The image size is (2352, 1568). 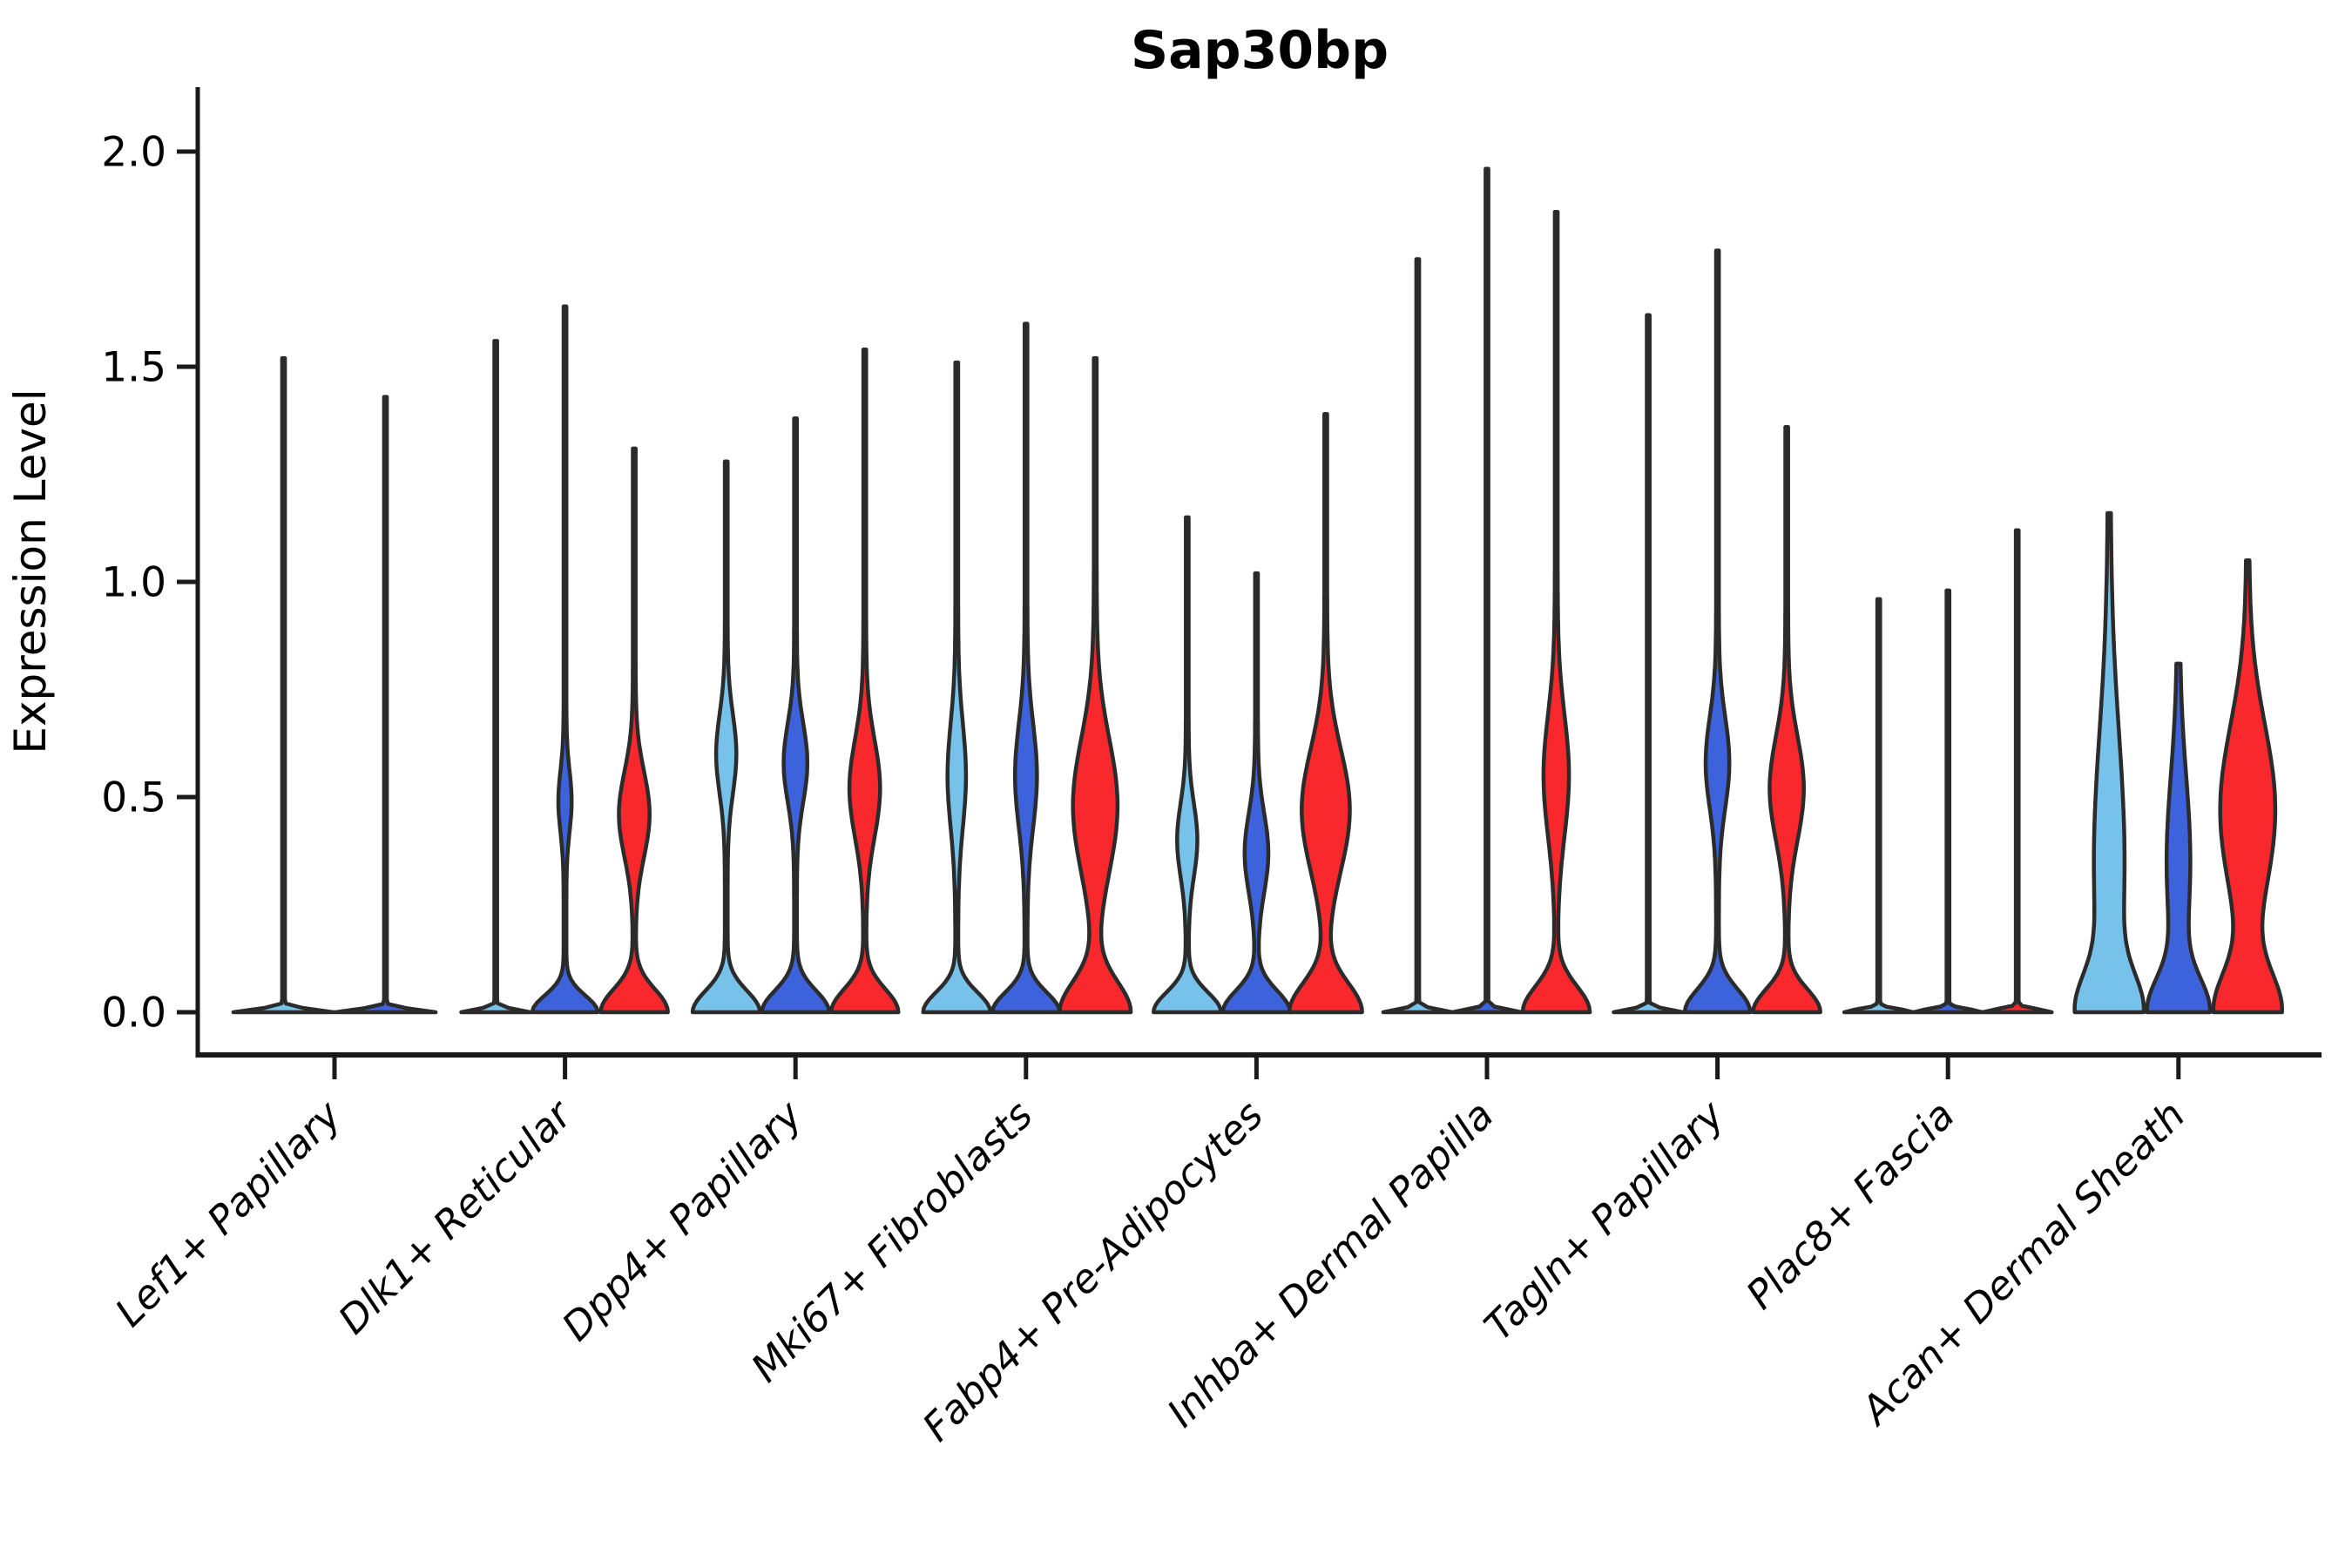 What do you see at coordinates (565, 659) in the screenshot?
I see `violin-dlk1-reticular-dark-blue` at bounding box center [565, 659].